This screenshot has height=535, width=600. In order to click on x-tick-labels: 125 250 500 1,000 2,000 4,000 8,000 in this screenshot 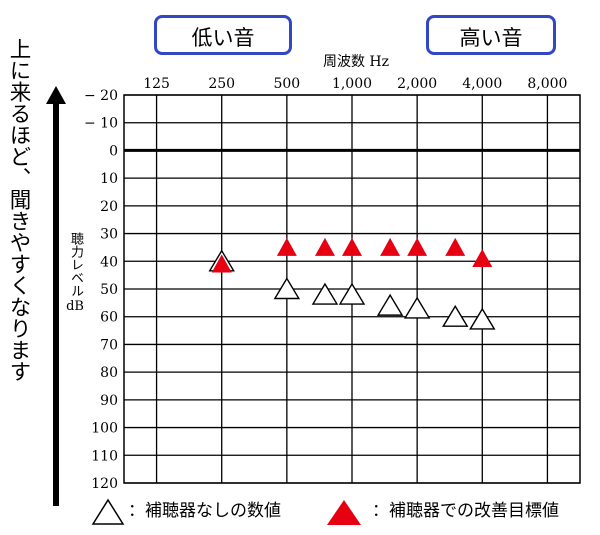, I will do `click(355, 84)`.